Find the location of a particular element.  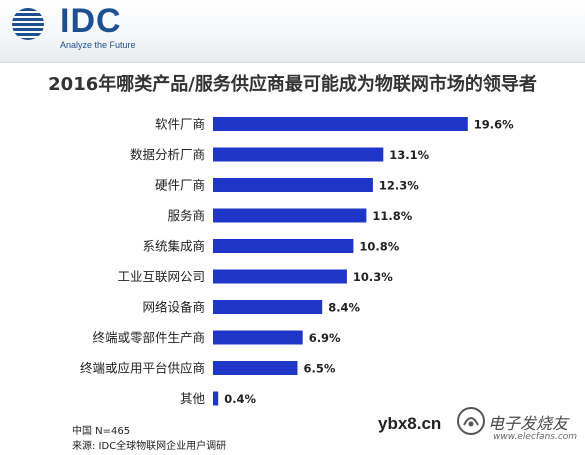

watermark-brand: 电子发烧友 is located at coordinates (528, 423).